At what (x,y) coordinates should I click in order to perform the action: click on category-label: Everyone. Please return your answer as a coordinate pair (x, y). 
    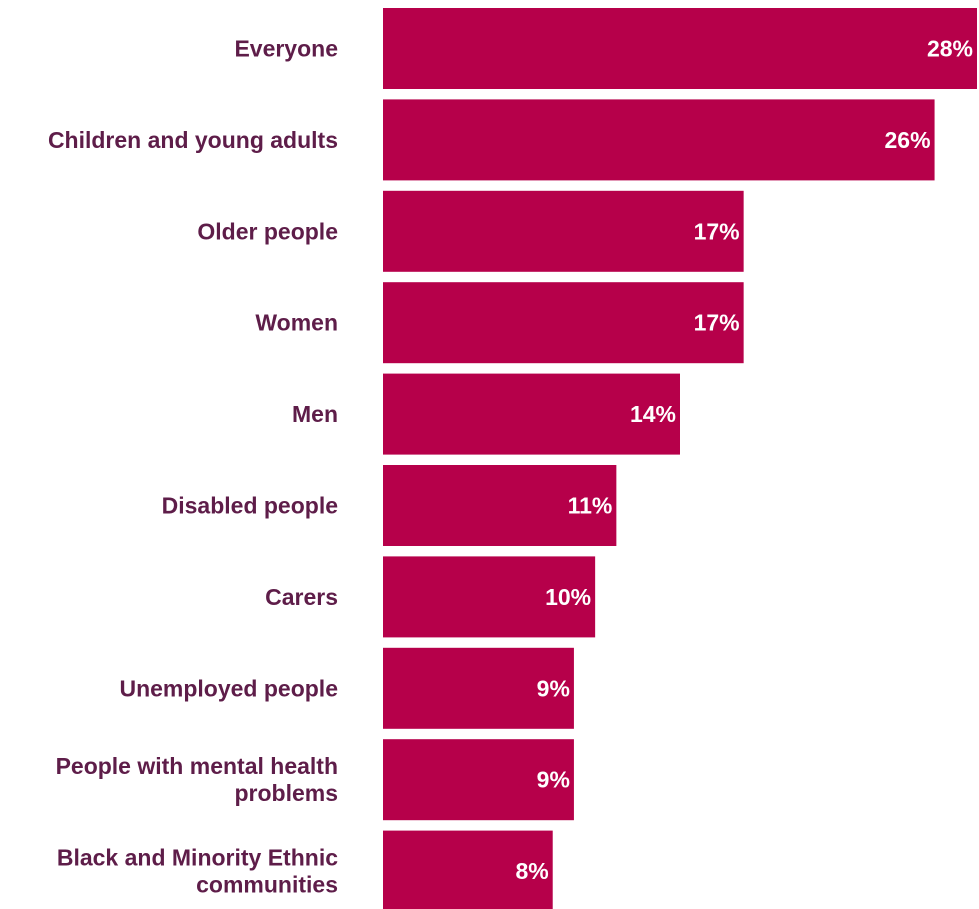
    Looking at the image, I should click on (286, 49).